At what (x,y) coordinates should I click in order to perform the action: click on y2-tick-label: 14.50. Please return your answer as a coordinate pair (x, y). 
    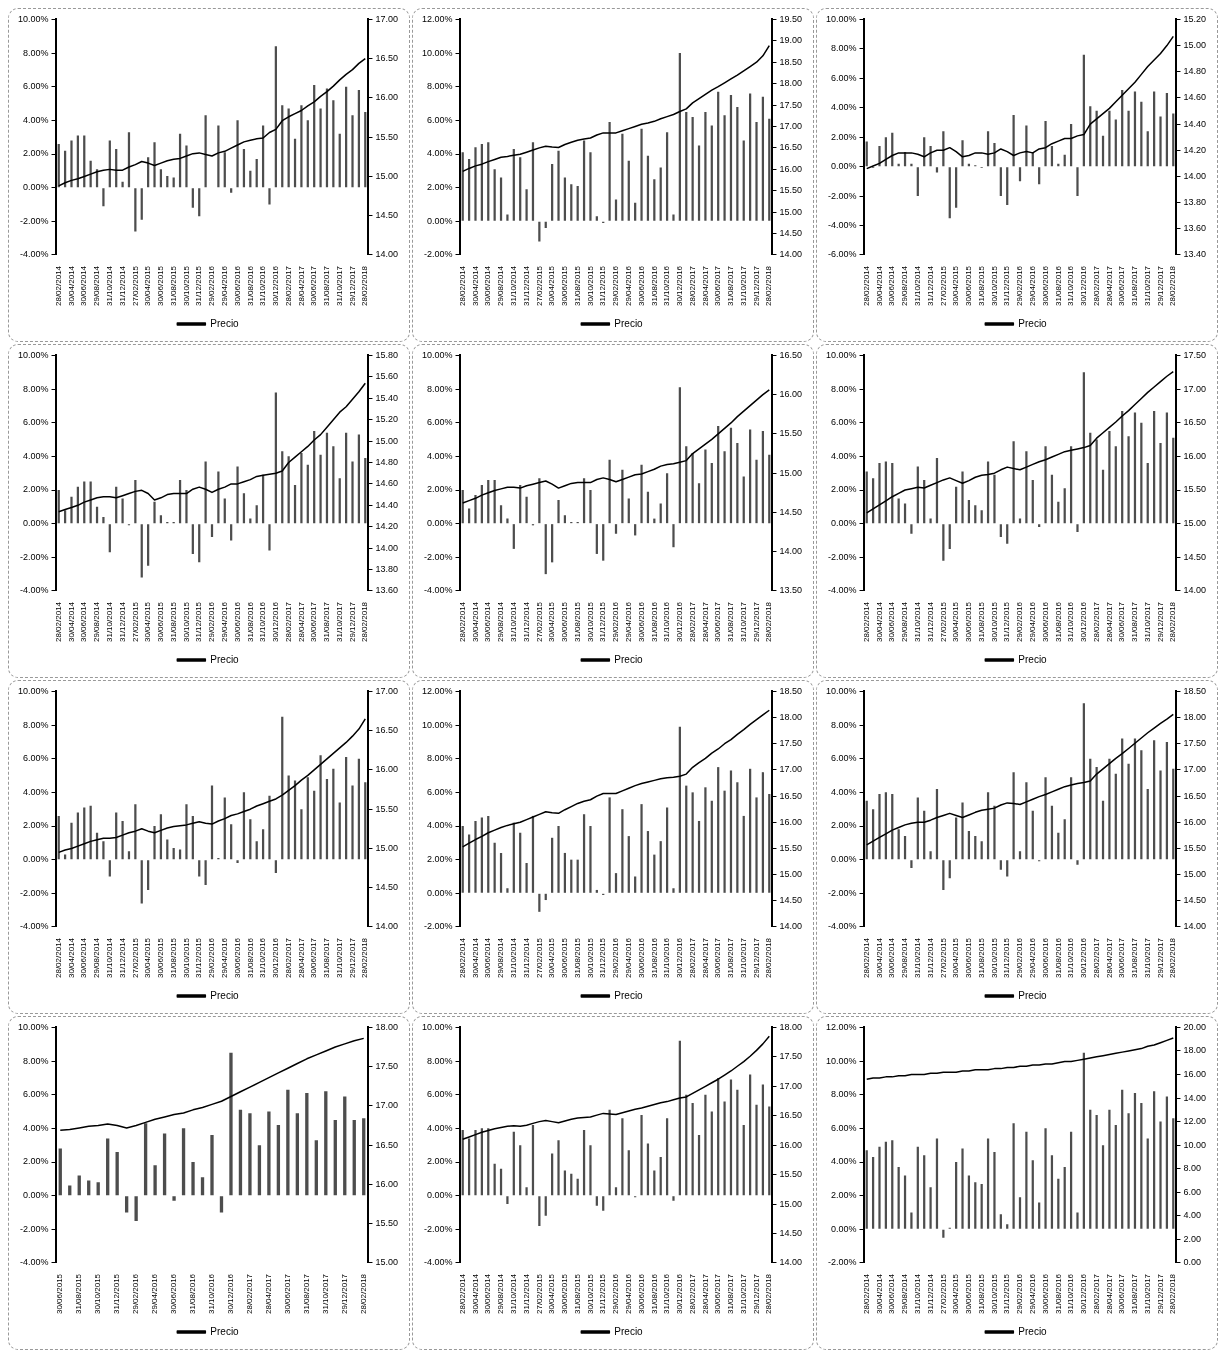
    Looking at the image, I should click on (1195, 900).